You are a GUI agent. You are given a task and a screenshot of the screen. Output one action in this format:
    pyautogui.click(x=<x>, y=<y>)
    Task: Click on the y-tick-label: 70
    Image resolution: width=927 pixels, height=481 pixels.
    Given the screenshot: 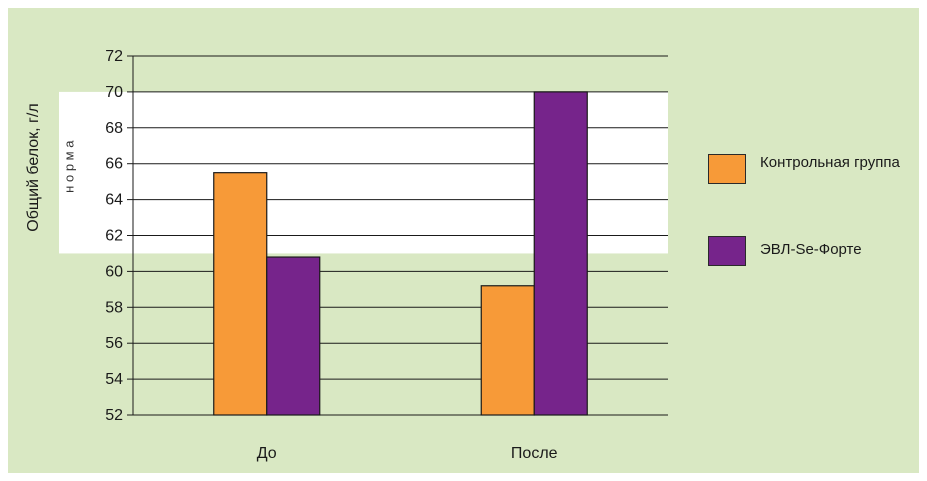 What is the action you would take?
    pyautogui.click(x=114, y=92)
    